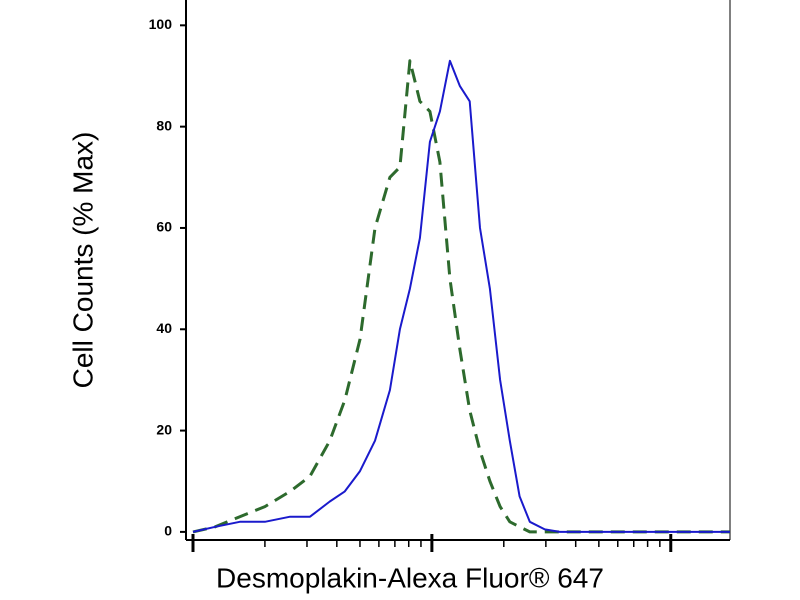 Image resolution: width=800 pixels, height=600 pixels. I want to click on y-tick-label: 40, so click(164, 328).